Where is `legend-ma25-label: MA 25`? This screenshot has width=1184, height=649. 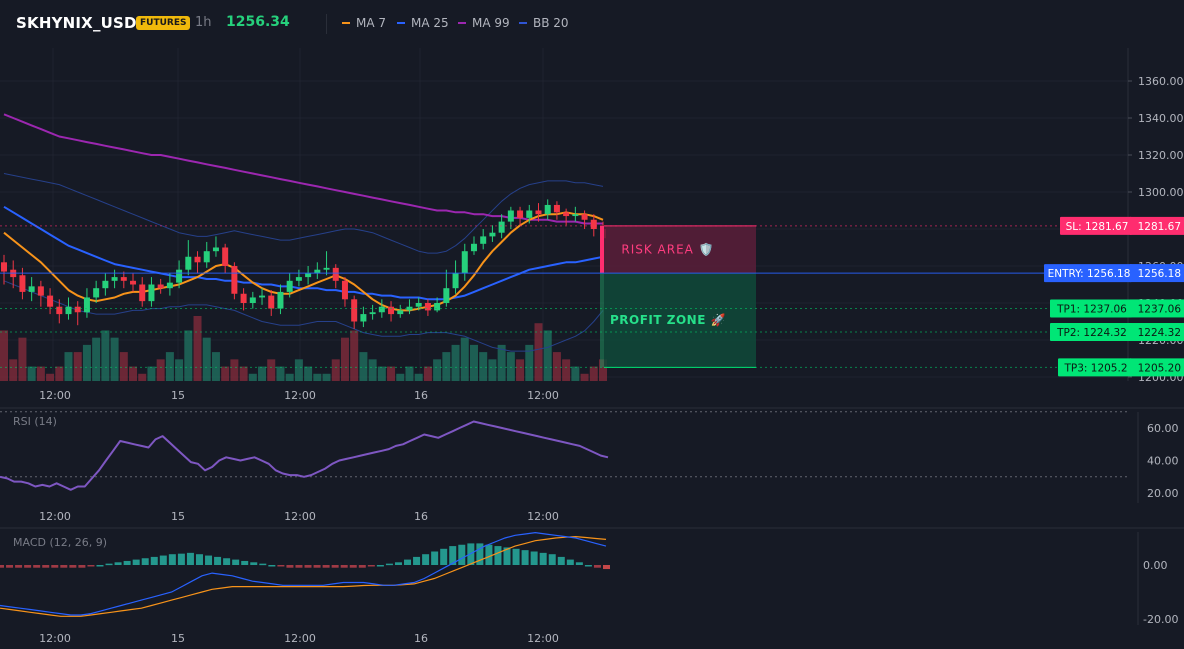 legend-ma25-label: MA 25 is located at coordinates (430, 23).